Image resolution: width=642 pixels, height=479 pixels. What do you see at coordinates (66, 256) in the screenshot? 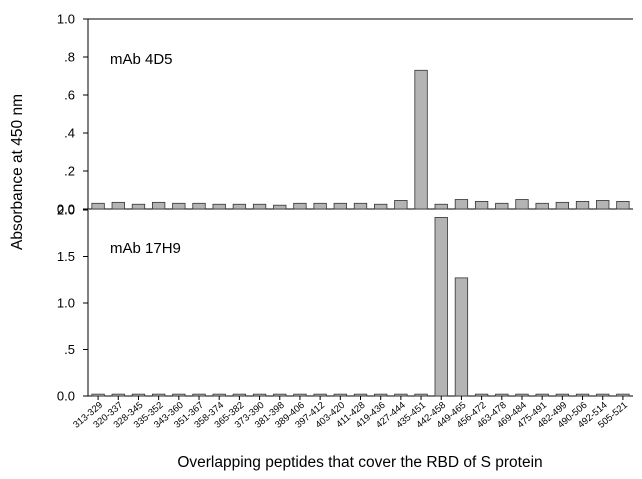
I see `y-tick-label: 1.5` at bounding box center [66, 256].